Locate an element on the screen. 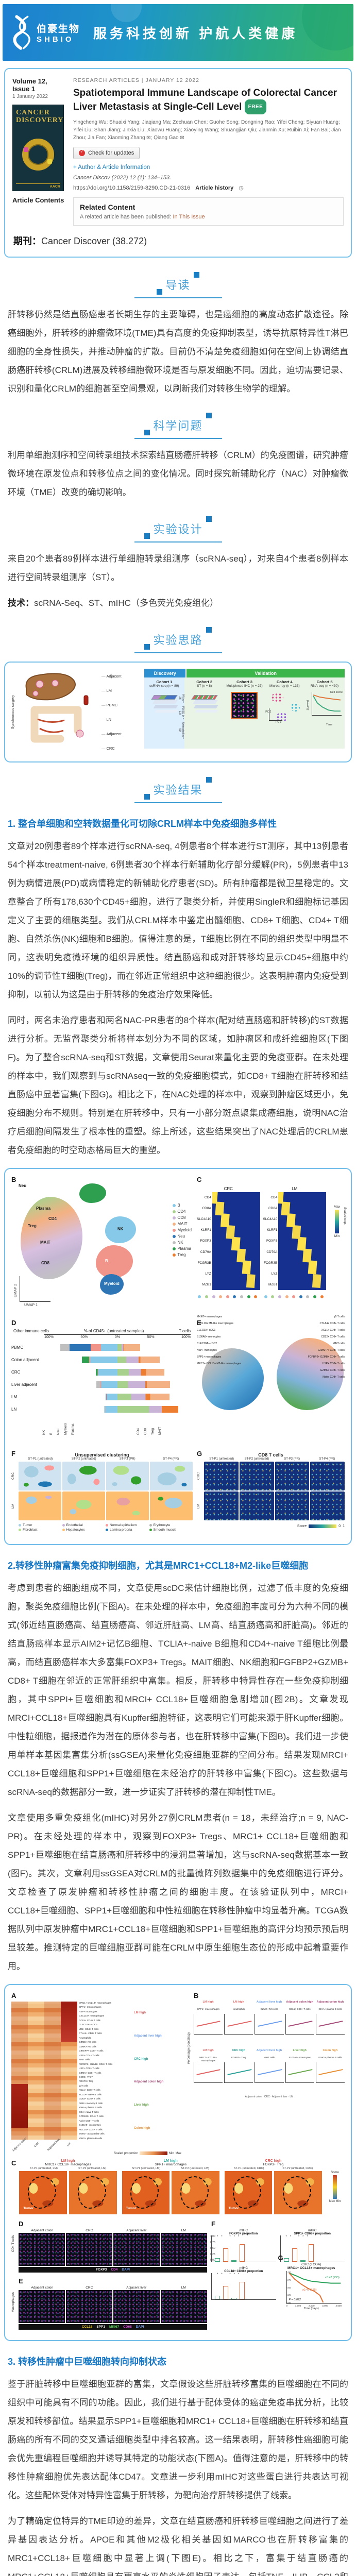 This screenshot has height=2576, width=356. cohort-name: Cohort 1 is located at coordinates (164, 682).